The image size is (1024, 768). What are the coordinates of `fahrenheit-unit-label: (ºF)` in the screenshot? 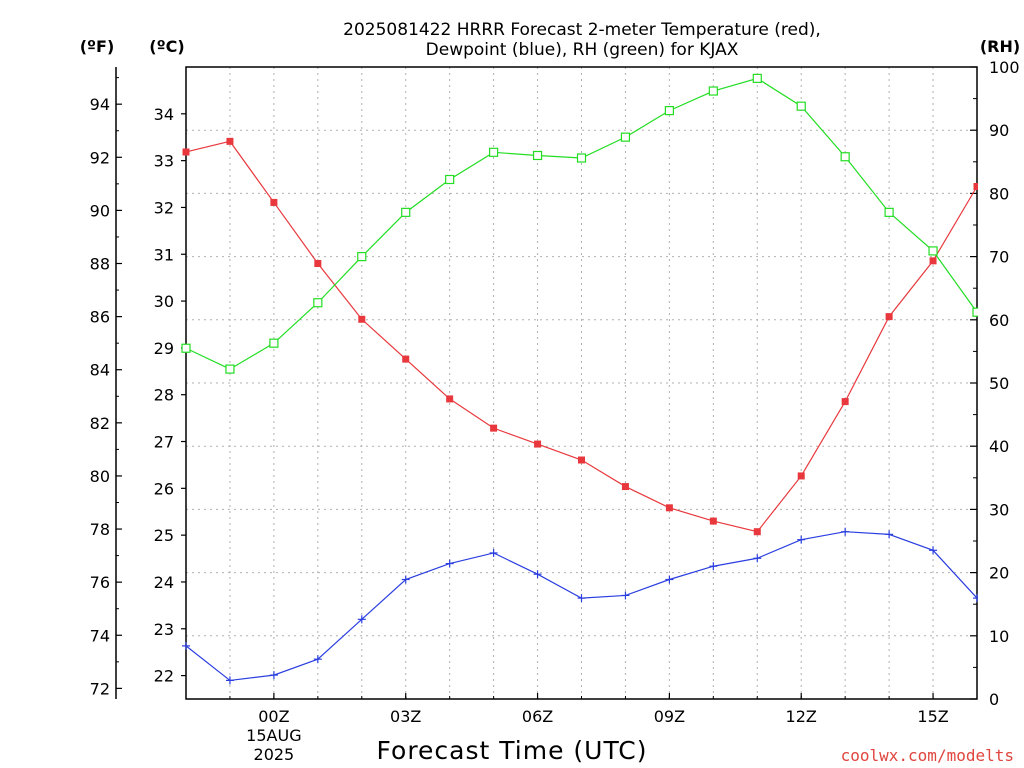 It's located at (97, 46).